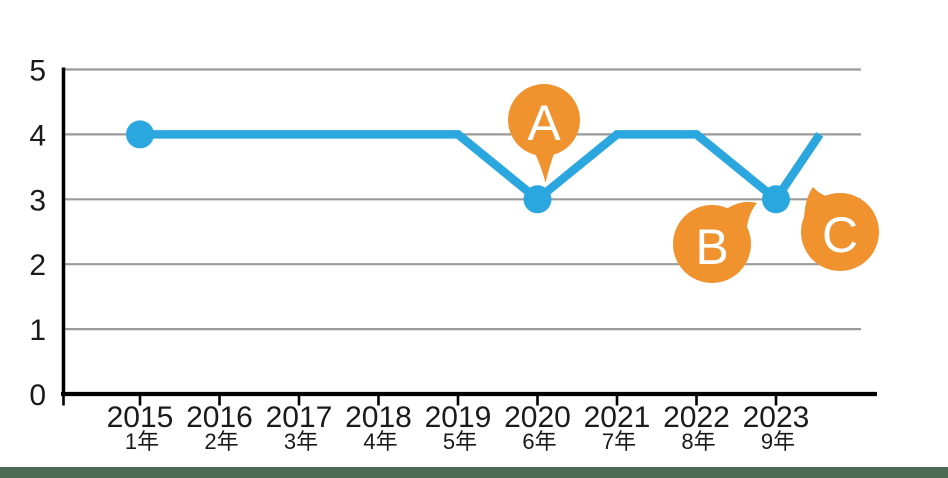 This screenshot has height=478, width=948. I want to click on y-tick-label: 5, so click(37, 71).